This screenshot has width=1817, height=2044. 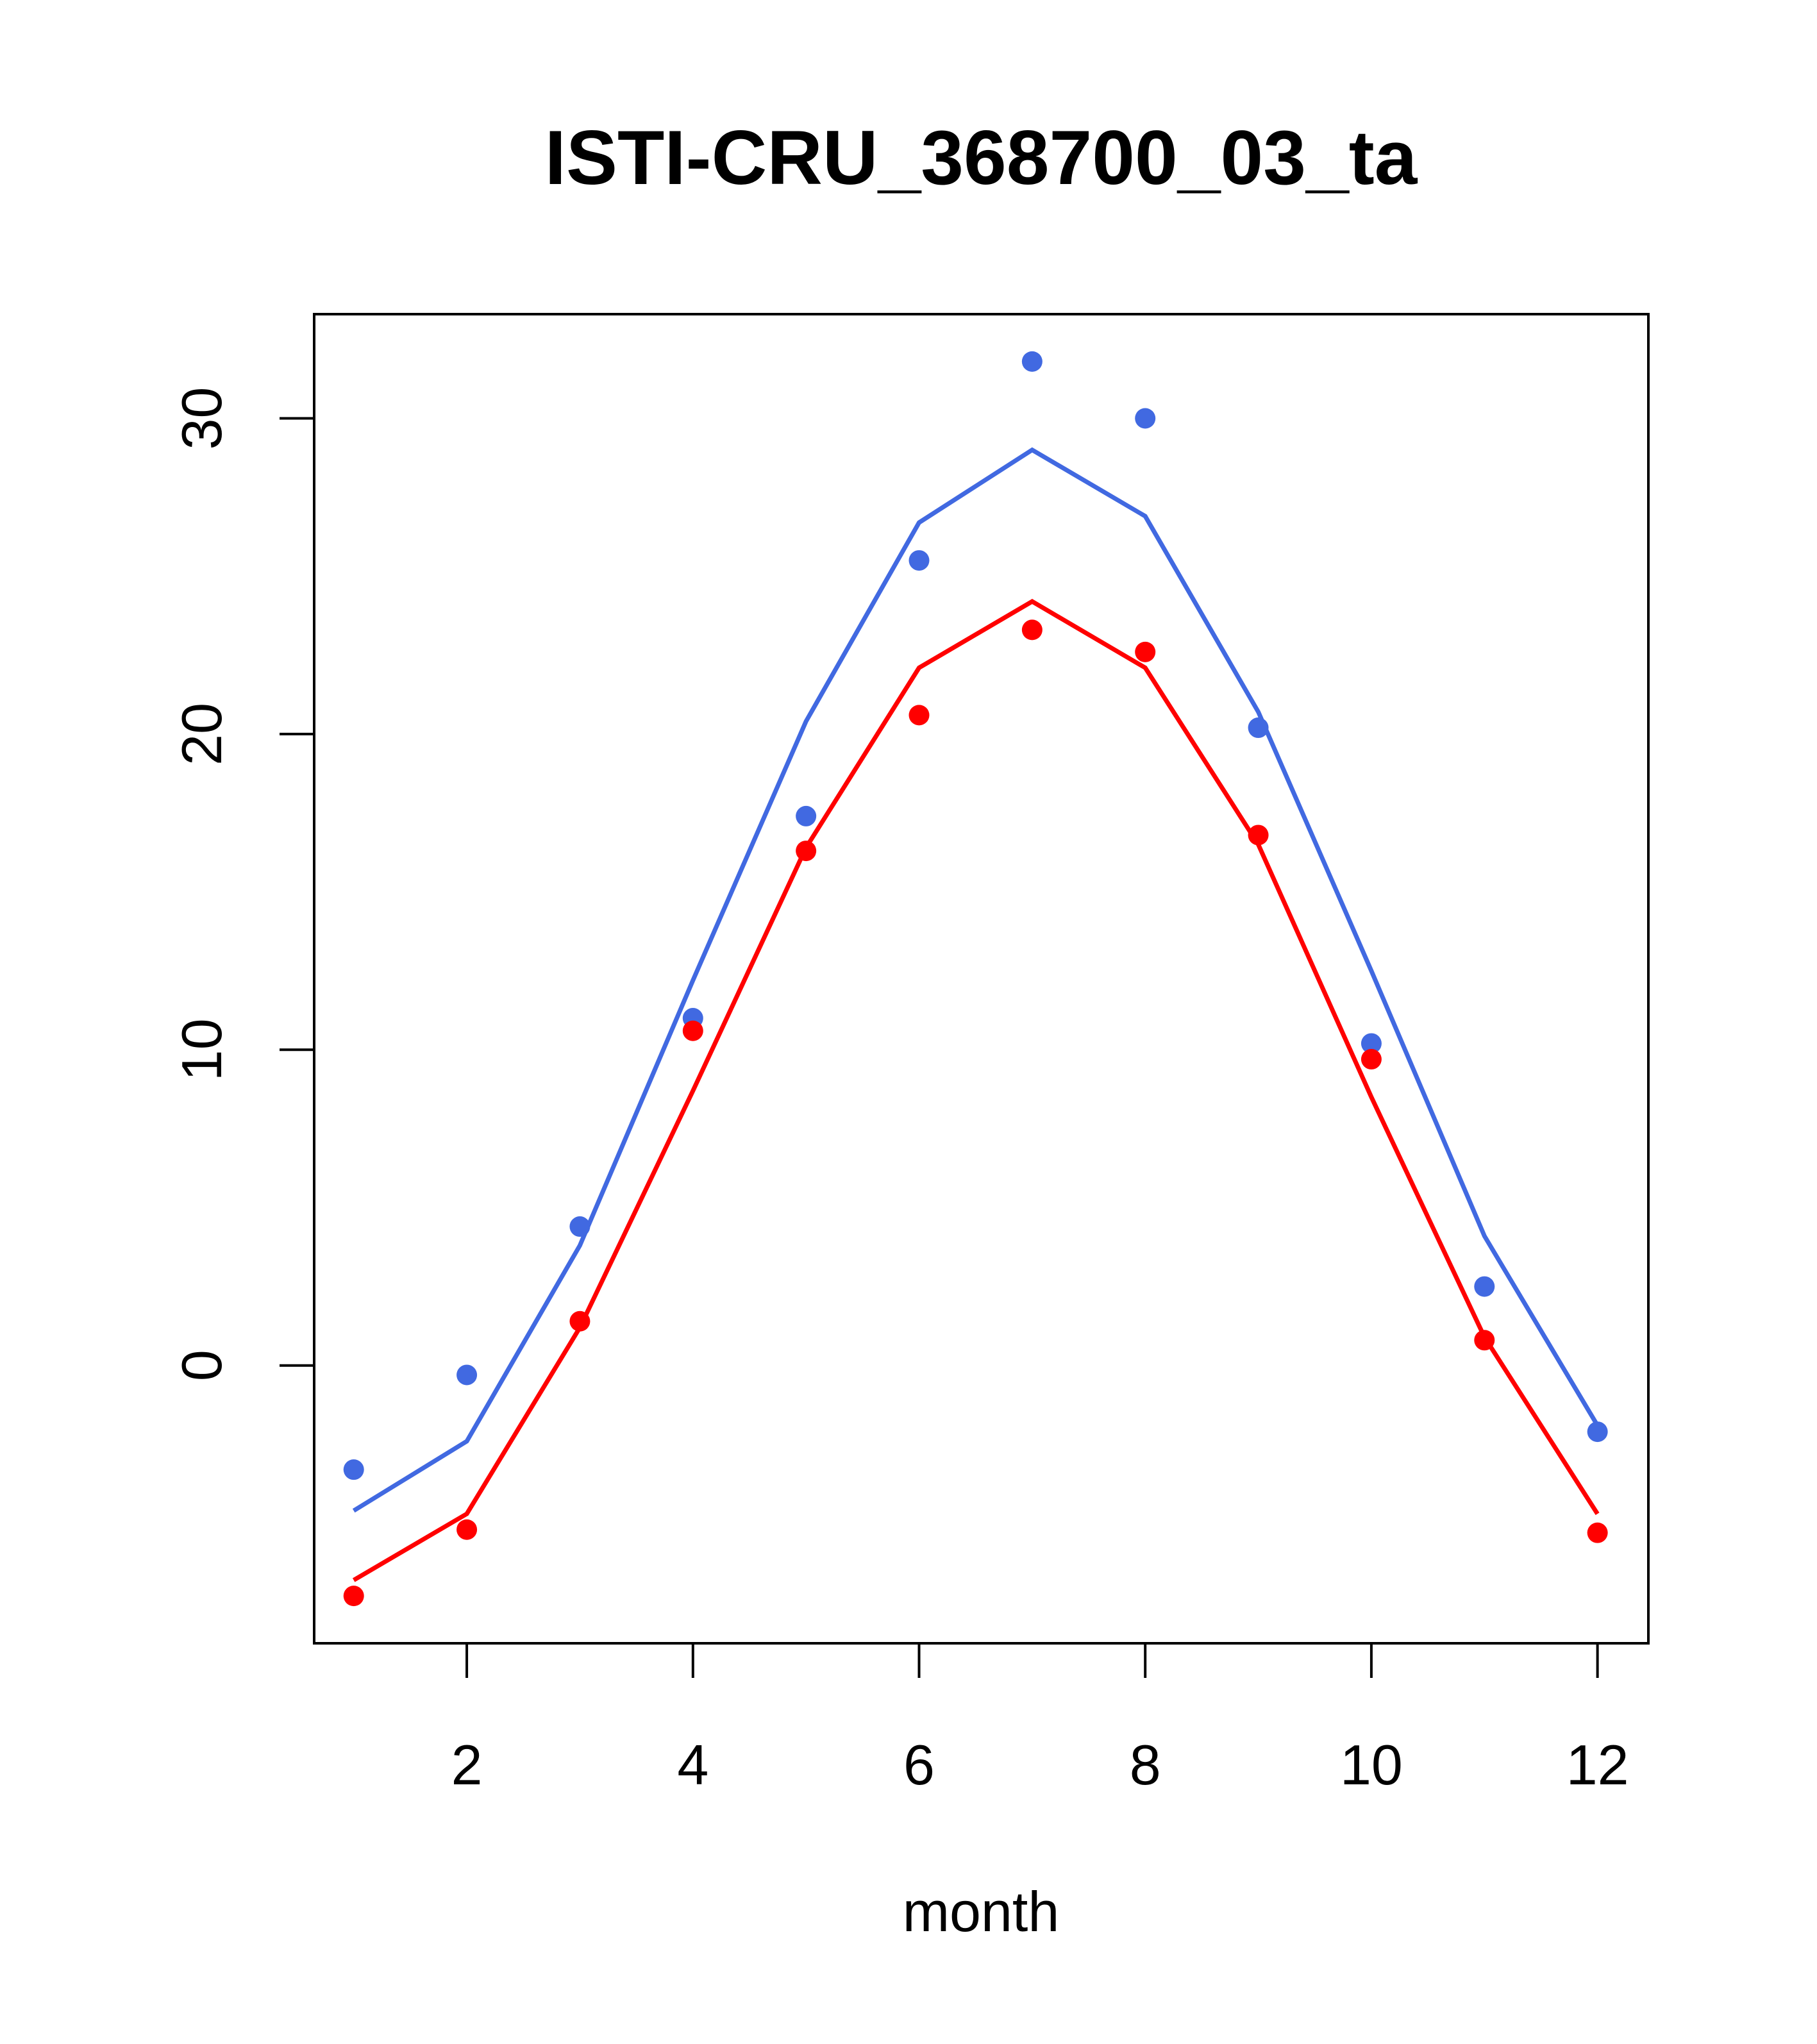 What do you see at coordinates (467, 1765) in the screenshot?
I see `x-tick-label: 2` at bounding box center [467, 1765].